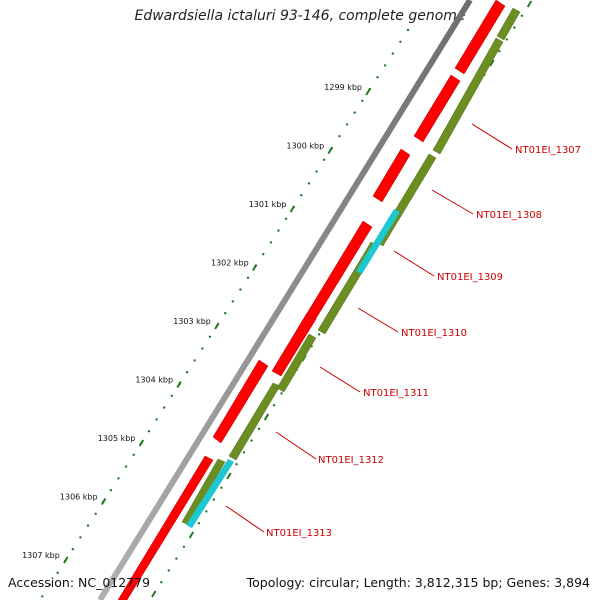 This screenshot has height=600, width=600. Describe the element at coordinates (343, 87) in the screenshot. I see `kbp-label: 1299 kbp` at that location.